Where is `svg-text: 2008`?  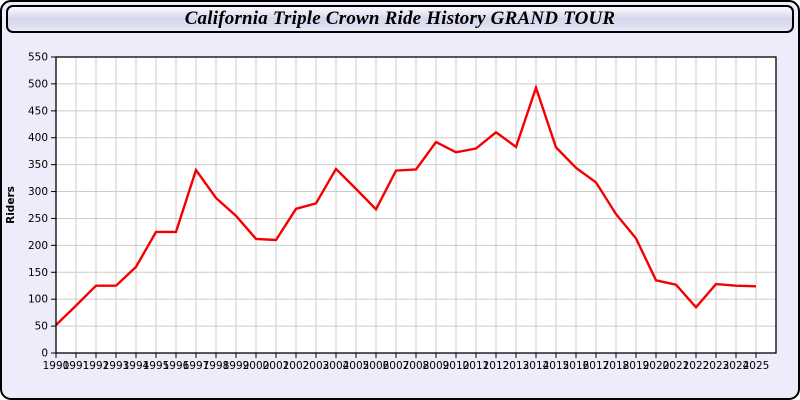
svg-text: 2008 is located at coordinates (416, 366).